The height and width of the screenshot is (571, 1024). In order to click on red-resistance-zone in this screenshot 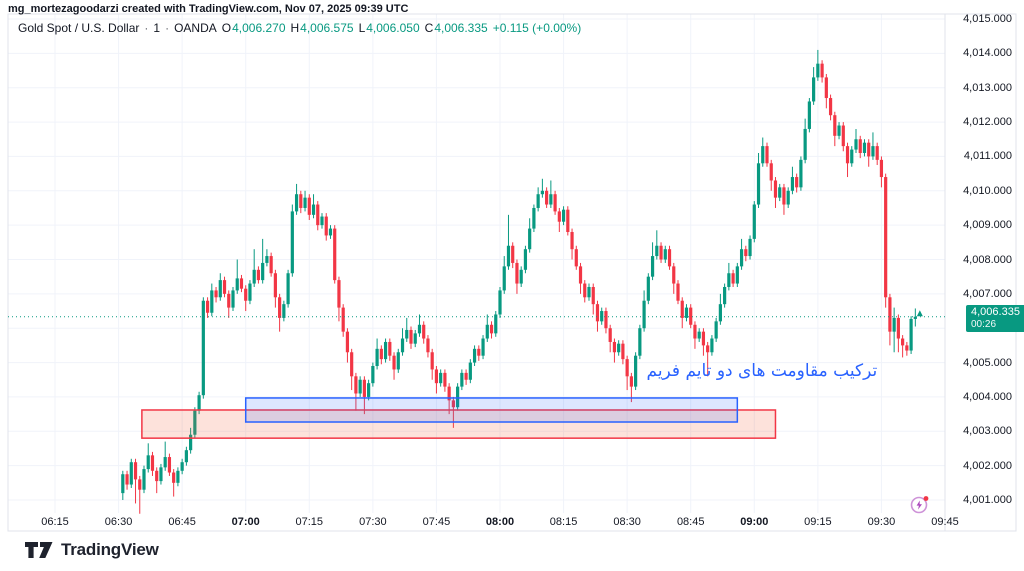, I will do `click(459, 424)`.